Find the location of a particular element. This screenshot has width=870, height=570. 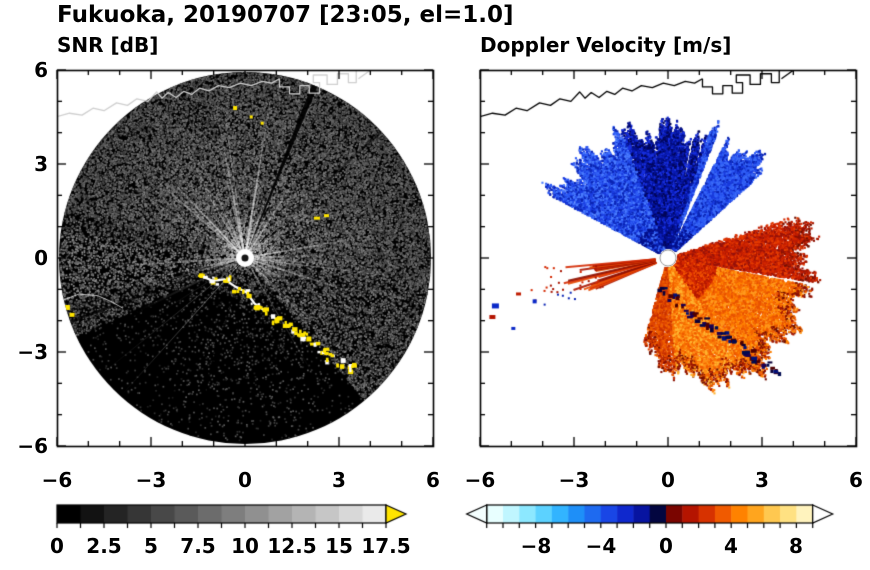

velocity-colorbar-label: −4 is located at coordinates (601, 546).